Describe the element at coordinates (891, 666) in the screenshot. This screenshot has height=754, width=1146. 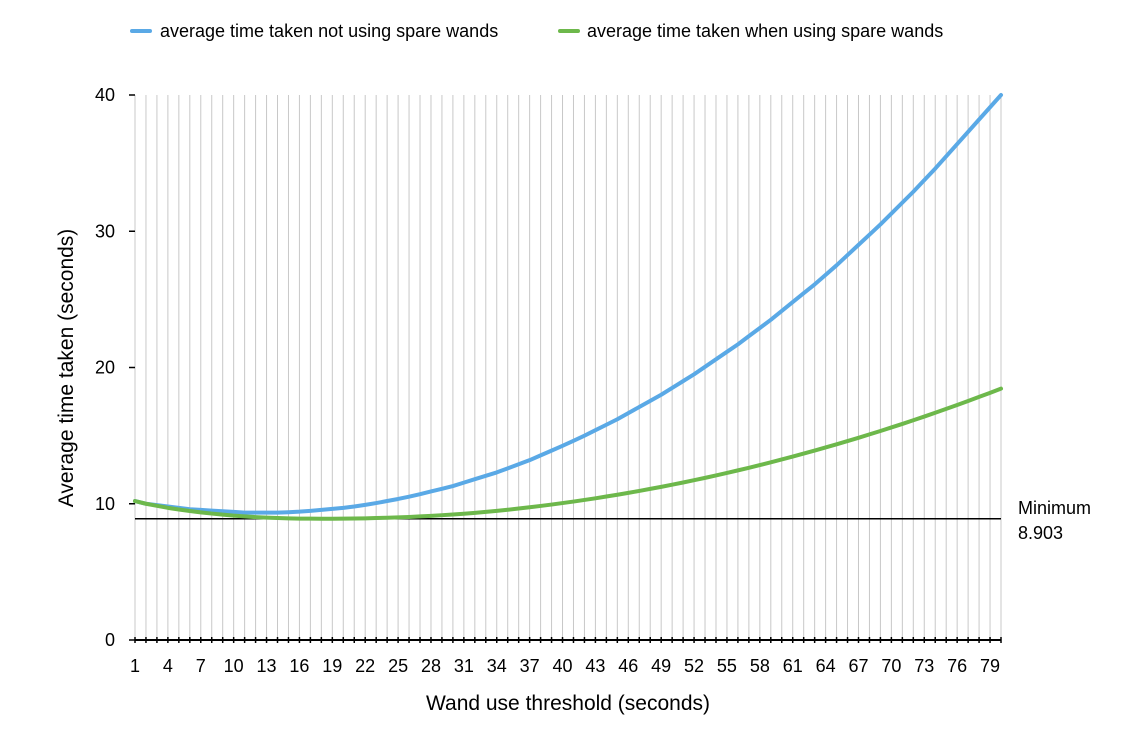
I see `x-tick-label: 70` at that location.